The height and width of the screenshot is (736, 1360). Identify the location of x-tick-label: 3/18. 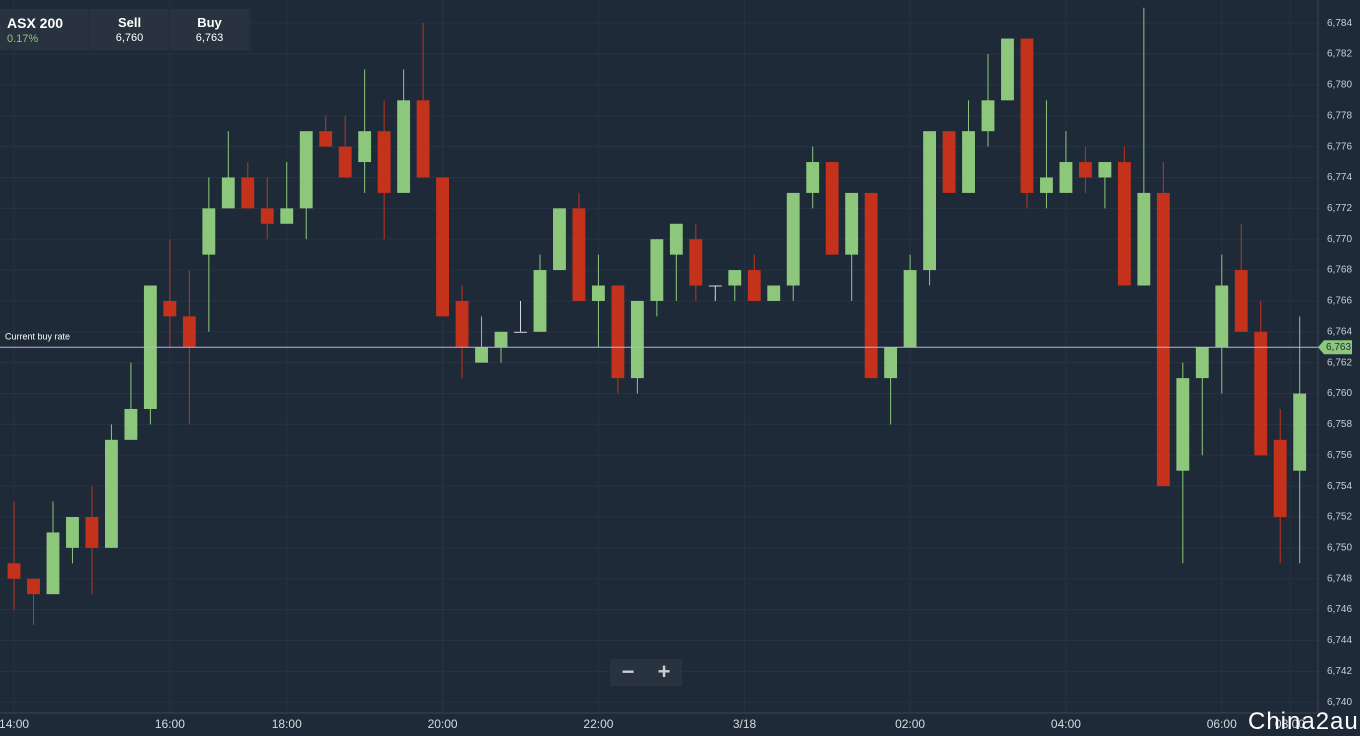
(745, 724).